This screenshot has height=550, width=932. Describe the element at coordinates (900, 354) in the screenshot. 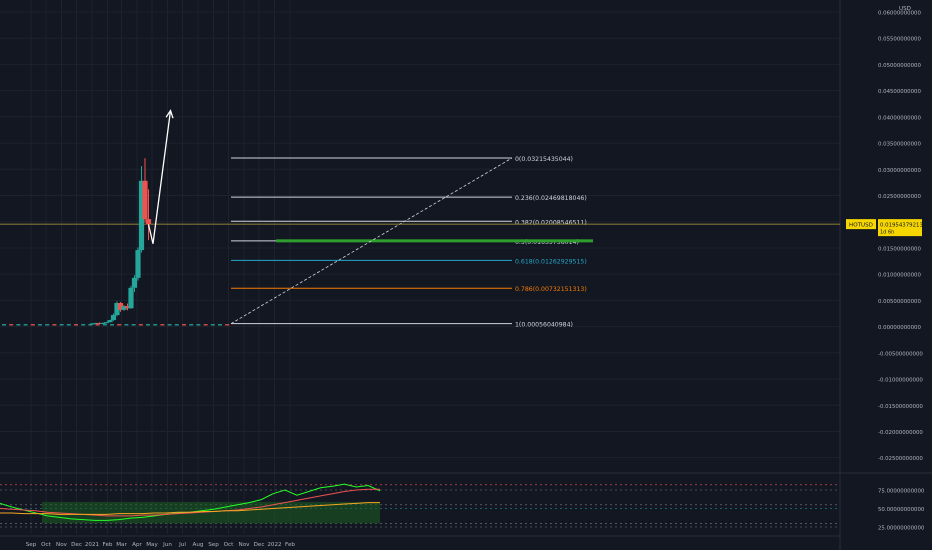

I see `price-axis-label: -0.00500000000` at that location.